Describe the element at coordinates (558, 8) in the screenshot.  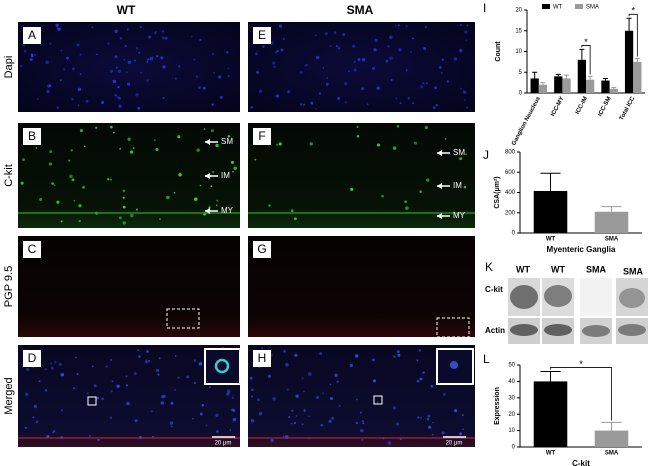
I see `legend-label: WT` at that location.